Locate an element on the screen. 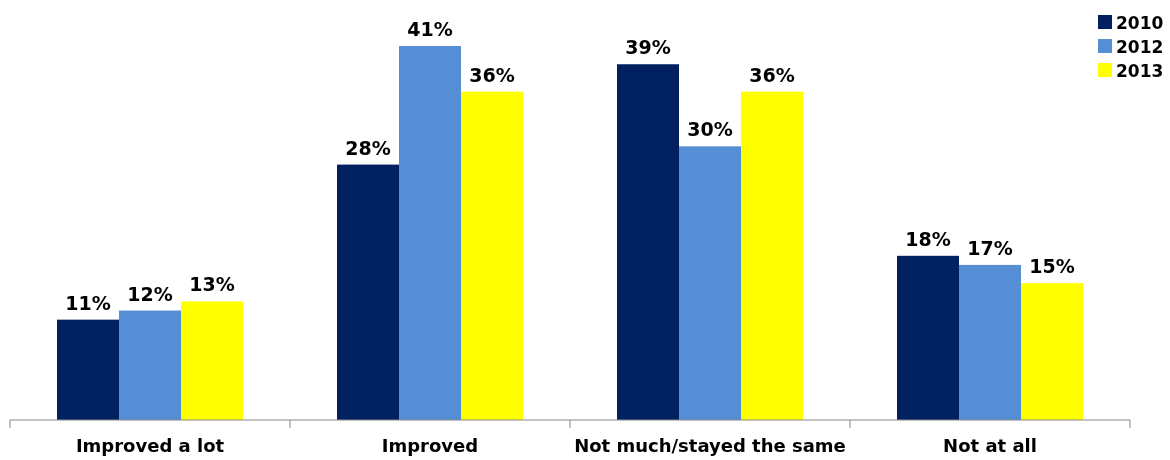 The image size is (1170, 460). data-label: 39% is located at coordinates (648, 47).